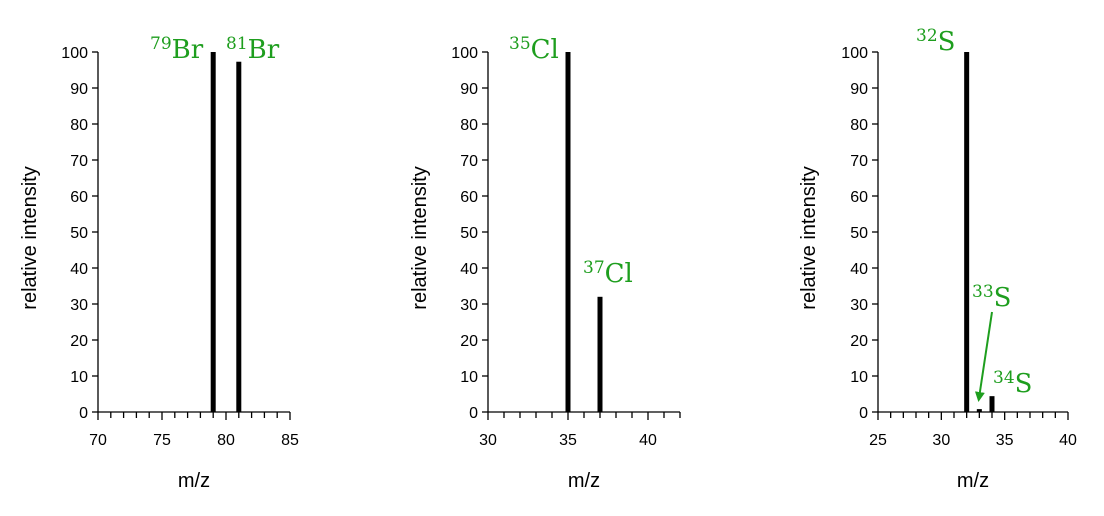 Image resolution: width=1104 pixels, height=516 pixels. Describe the element at coordinates (594, 268) in the screenshot. I see `isotope-mass-number: 37` at that location.